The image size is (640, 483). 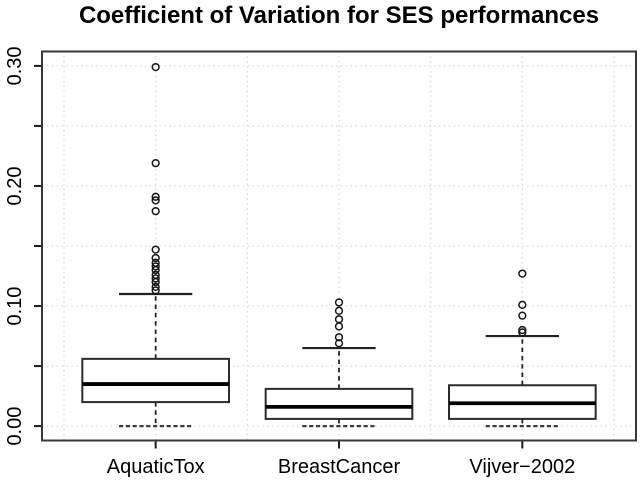 What do you see at coordinates (15, 426) in the screenshot?
I see `y-axis-tick-label: 0.00` at bounding box center [15, 426].